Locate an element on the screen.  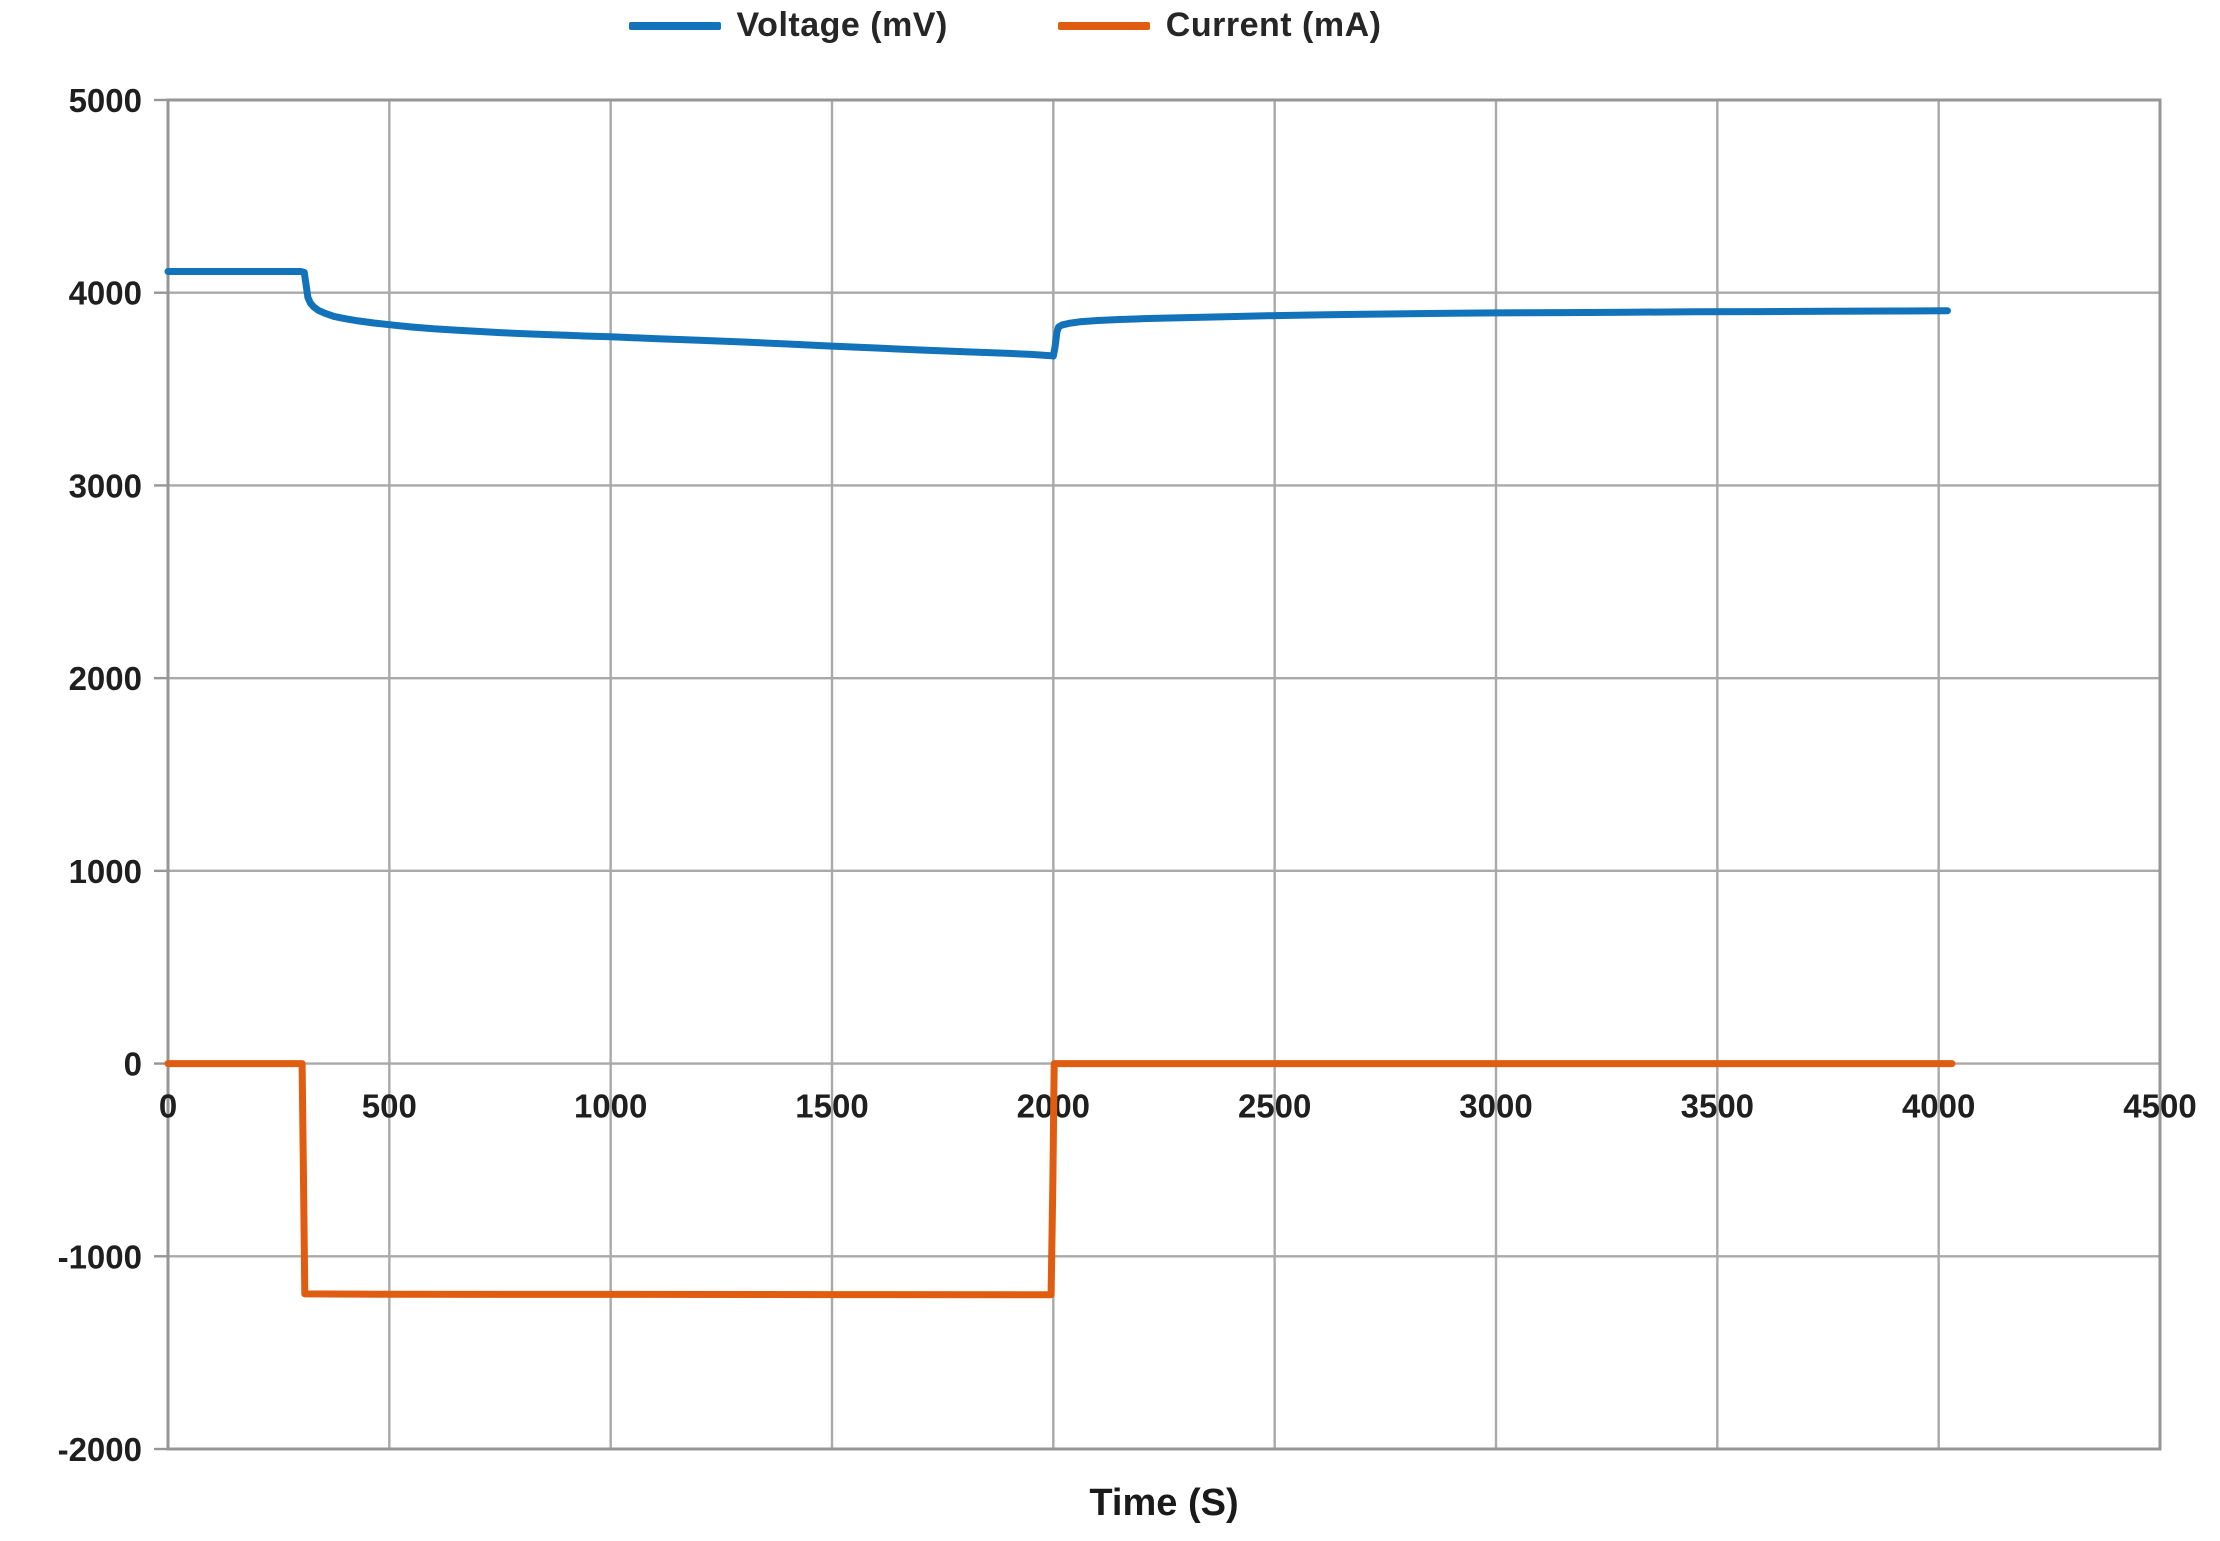
series-line-current-ma is located at coordinates (1060, 1179).